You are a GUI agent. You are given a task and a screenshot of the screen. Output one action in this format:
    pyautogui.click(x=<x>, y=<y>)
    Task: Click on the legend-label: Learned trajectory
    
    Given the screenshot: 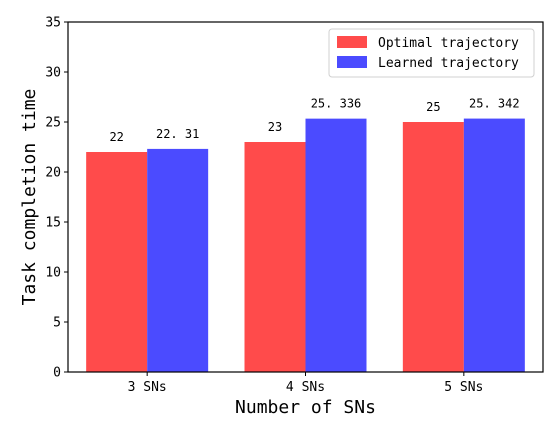 What is the action you would take?
    pyautogui.click(x=448, y=63)
    